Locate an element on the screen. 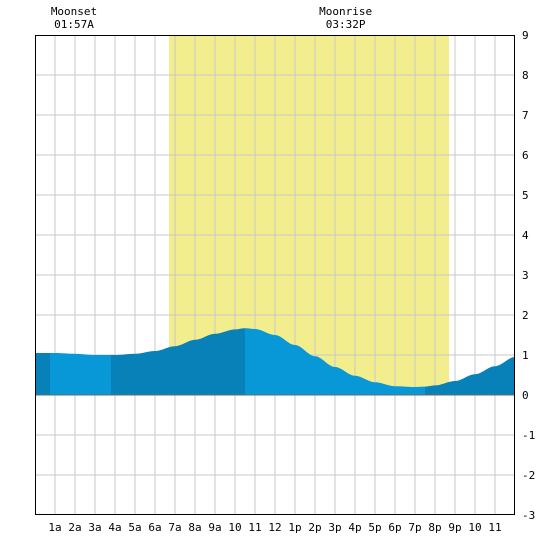  y-tick-label: 9 is located at coordinates (525, 35).